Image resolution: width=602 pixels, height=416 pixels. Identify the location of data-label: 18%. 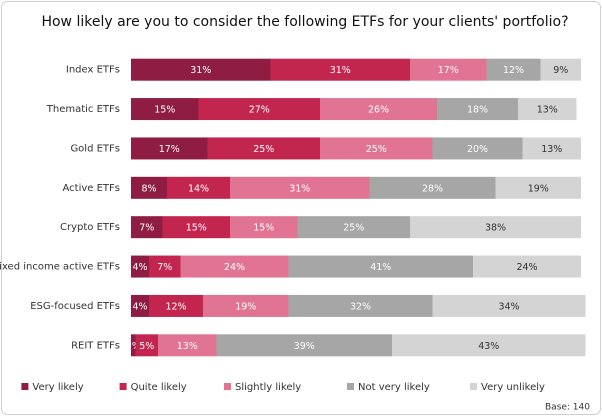
(477, 110).